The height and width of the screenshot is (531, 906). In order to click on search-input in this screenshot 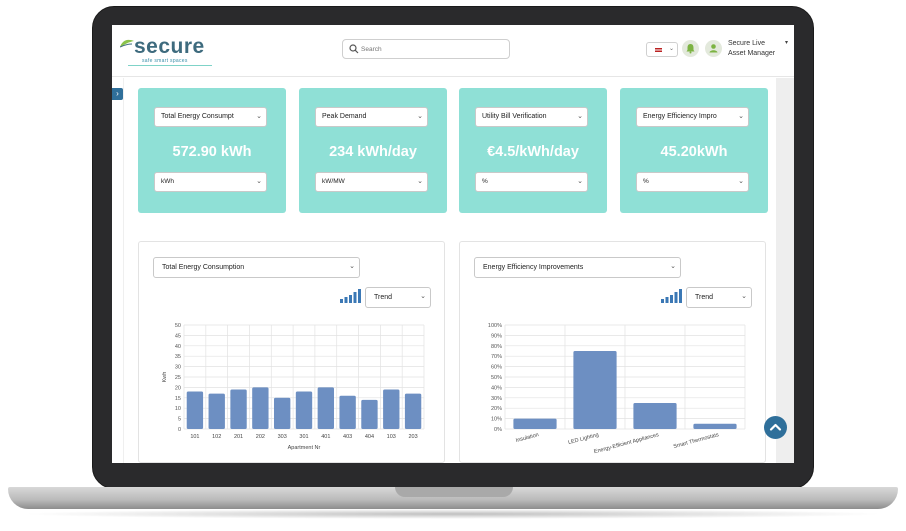, I will do `click(433, 49)`.